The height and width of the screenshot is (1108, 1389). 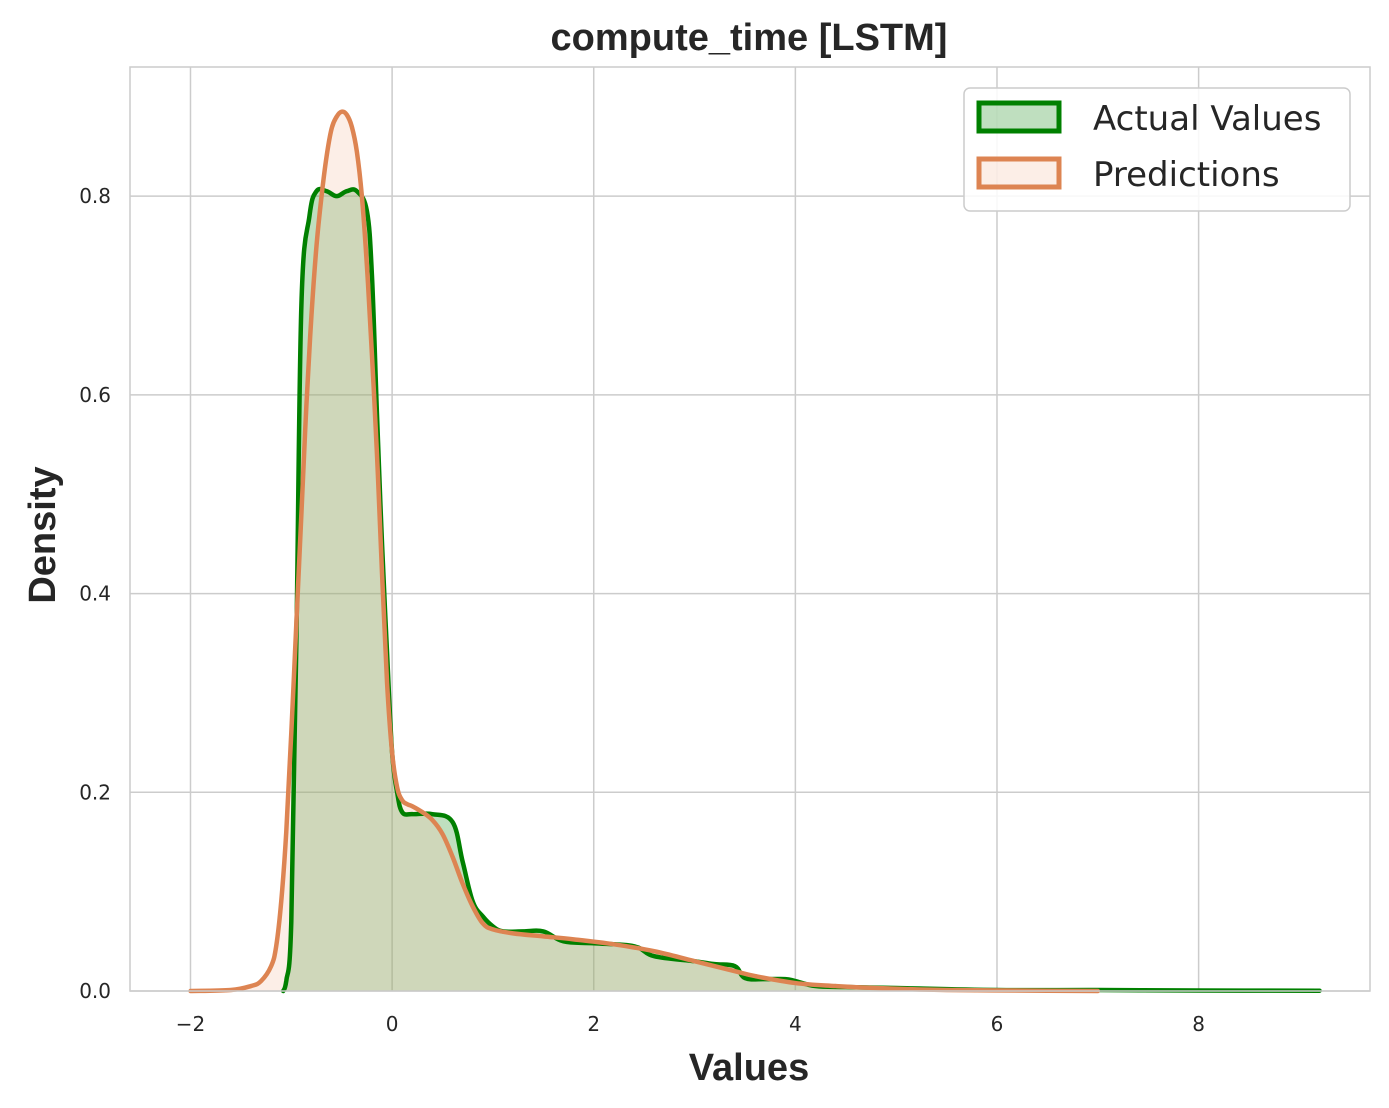 What do you see at coordinates (190, 1024) in the screenshot?
I see `x-tick-label: −2` at bounding box center [190, 1024].